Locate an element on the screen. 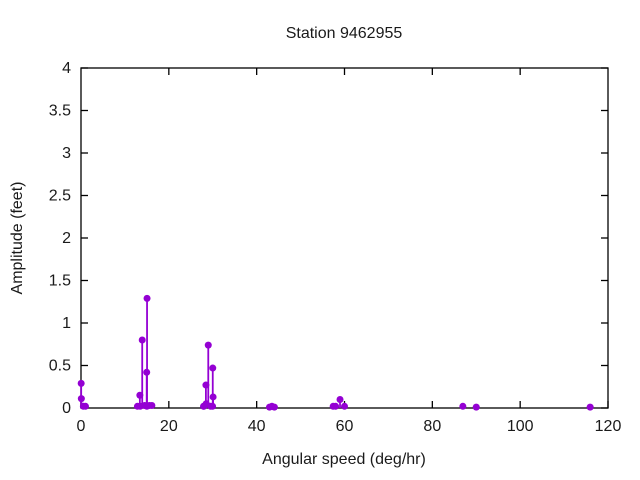  chart-title: Station 9462955 is located at coordinates (344, 33).